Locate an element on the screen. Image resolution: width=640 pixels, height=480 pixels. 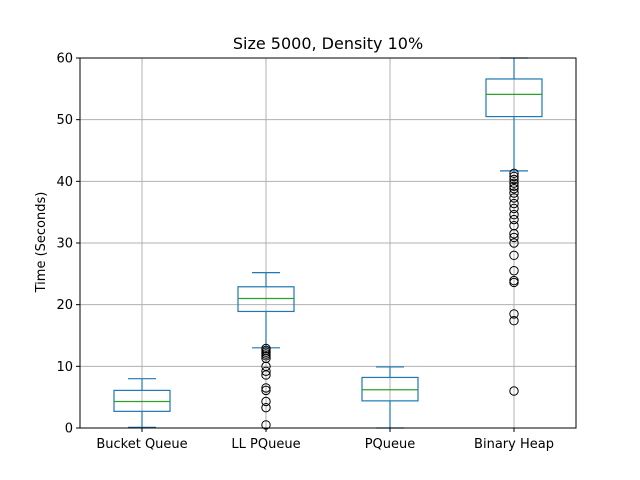
y-tick-label: 60 is located at coordinates (64, 59).